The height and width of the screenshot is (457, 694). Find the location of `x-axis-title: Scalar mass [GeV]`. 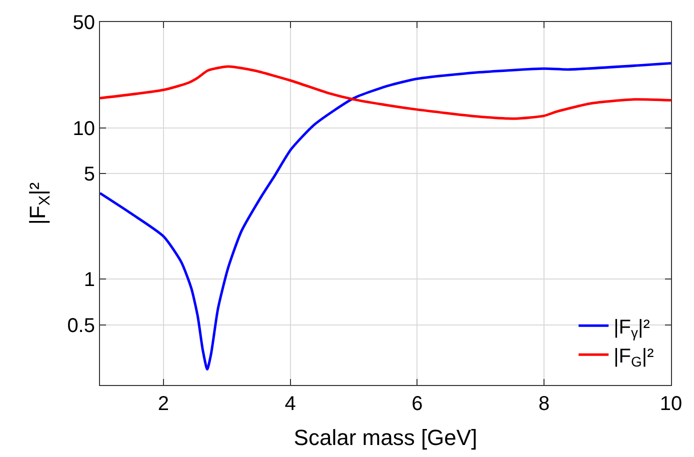

x-axis-title: Scalar mass [GeV] is located at coordinates (386, 437).